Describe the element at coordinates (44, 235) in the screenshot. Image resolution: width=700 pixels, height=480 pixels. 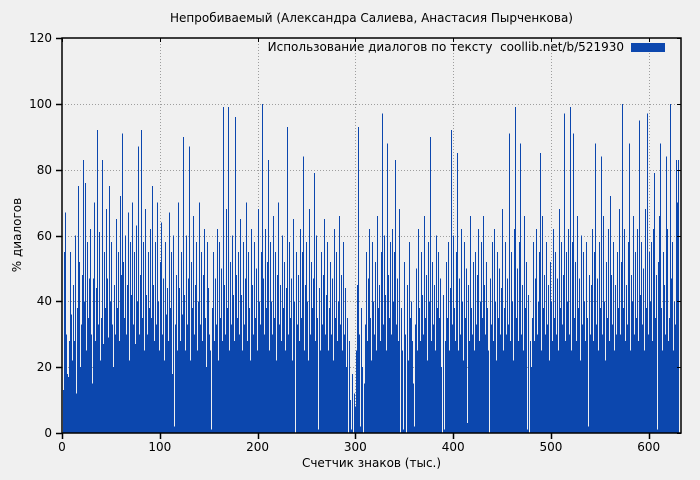
I see `y-tick-label: 60` at that location.